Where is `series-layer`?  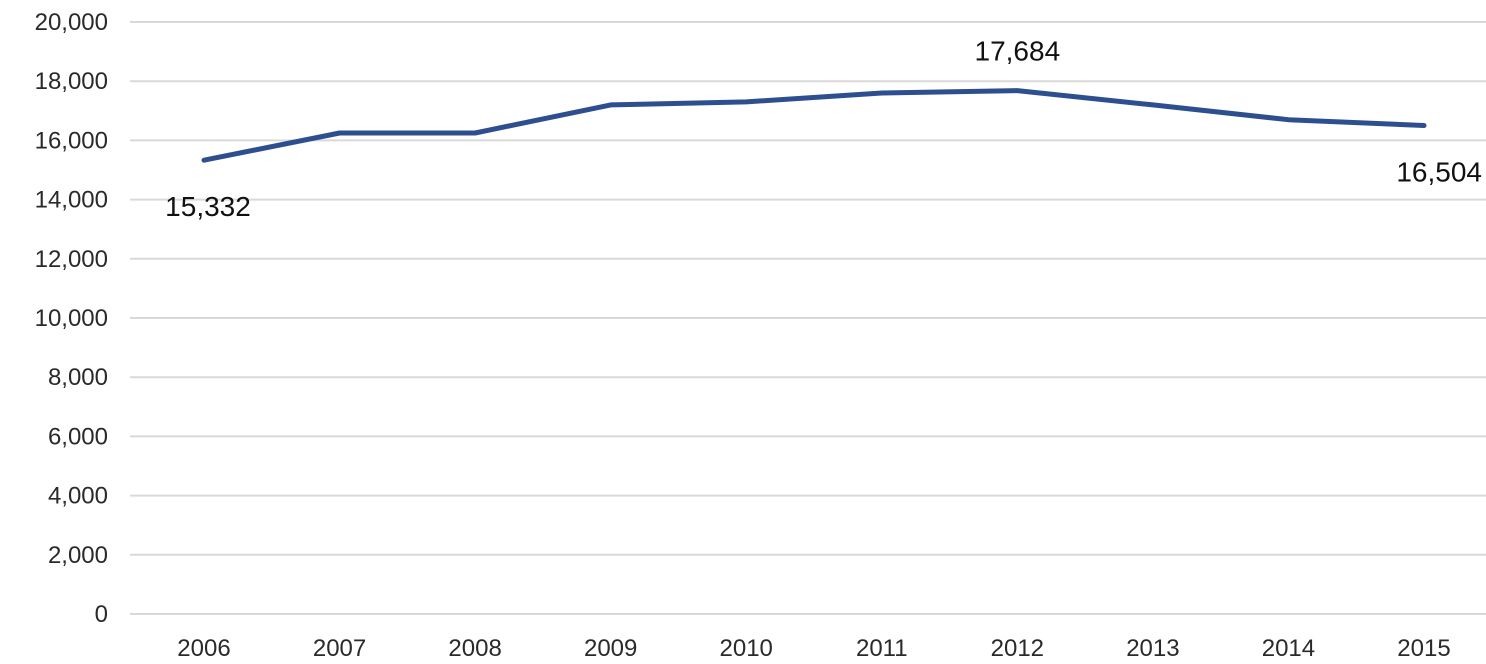 series-layer is located at coordinates (814, 125).